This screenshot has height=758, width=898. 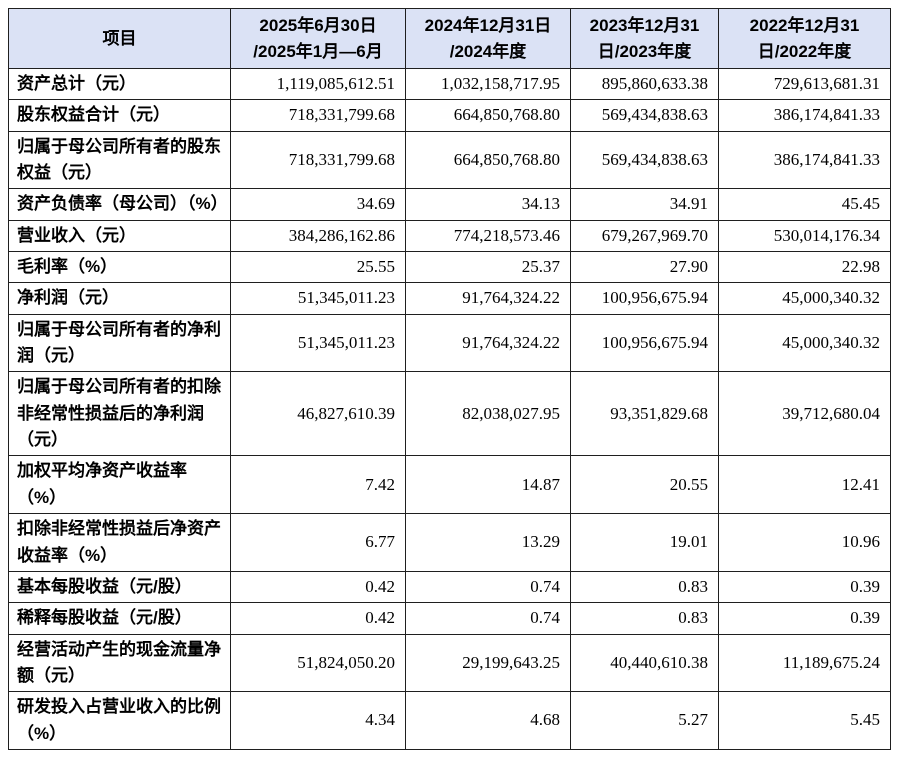 What do you see at coordinates (119, 84) in the screenshot?
I see `row-label: 资产总计（元）` at bounding box center [119, 84].